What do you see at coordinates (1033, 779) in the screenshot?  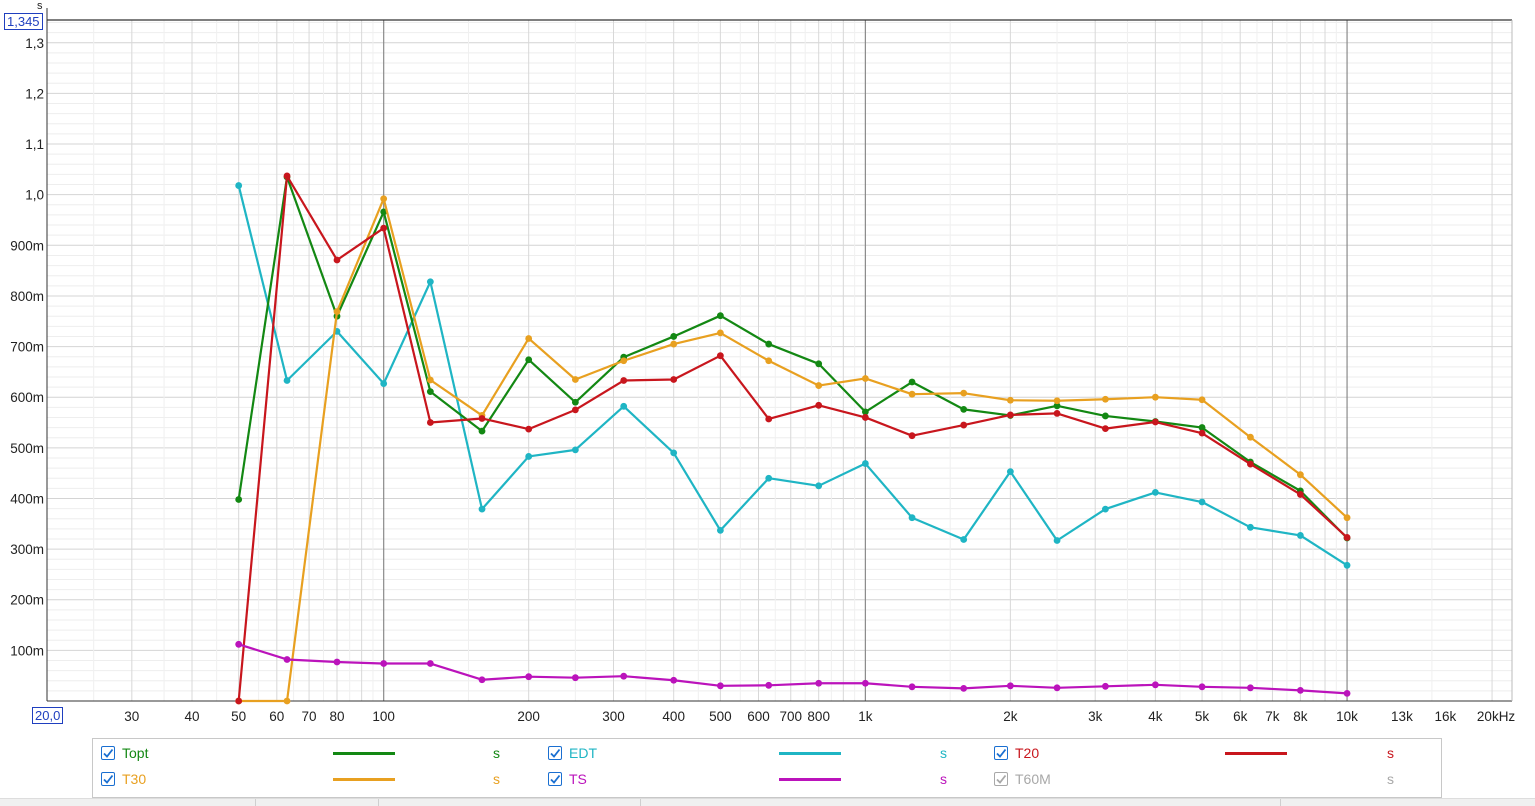 I see `legend-label: T60M` at bounding box center [1033, 779].